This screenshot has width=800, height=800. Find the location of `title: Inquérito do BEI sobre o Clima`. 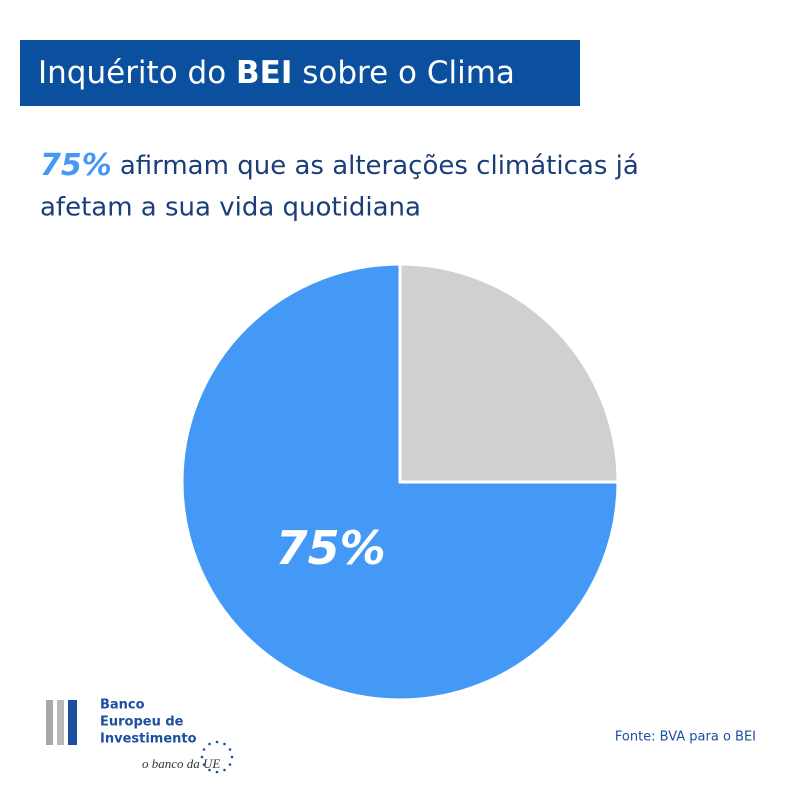

title: Inquérito do BEI sobre o Clima is located at coordinates (276, 73).